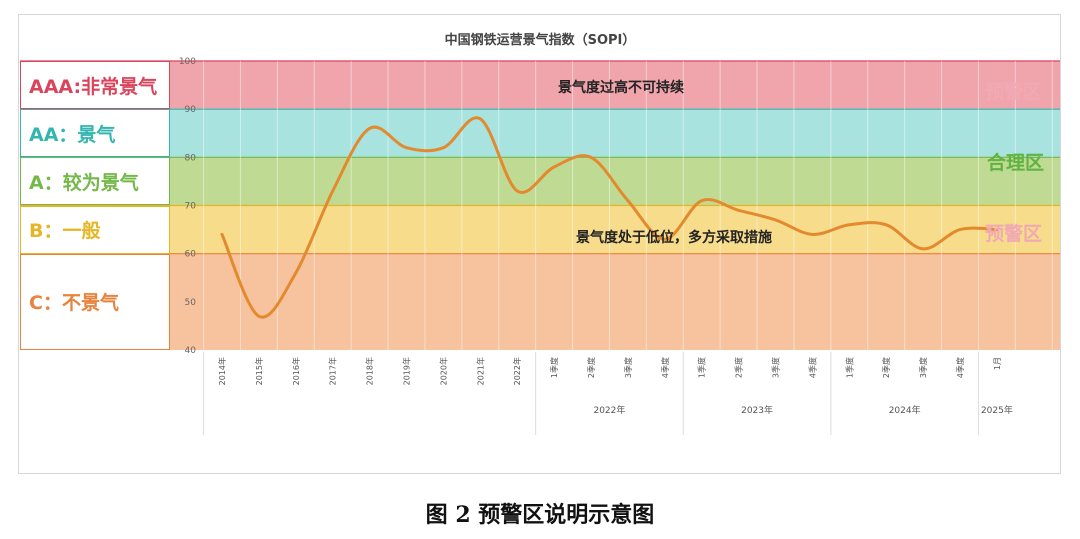 This screenshot has height=539, width=1080. I want to click on x-tick-label-18: 2季度, so click(886, 367).